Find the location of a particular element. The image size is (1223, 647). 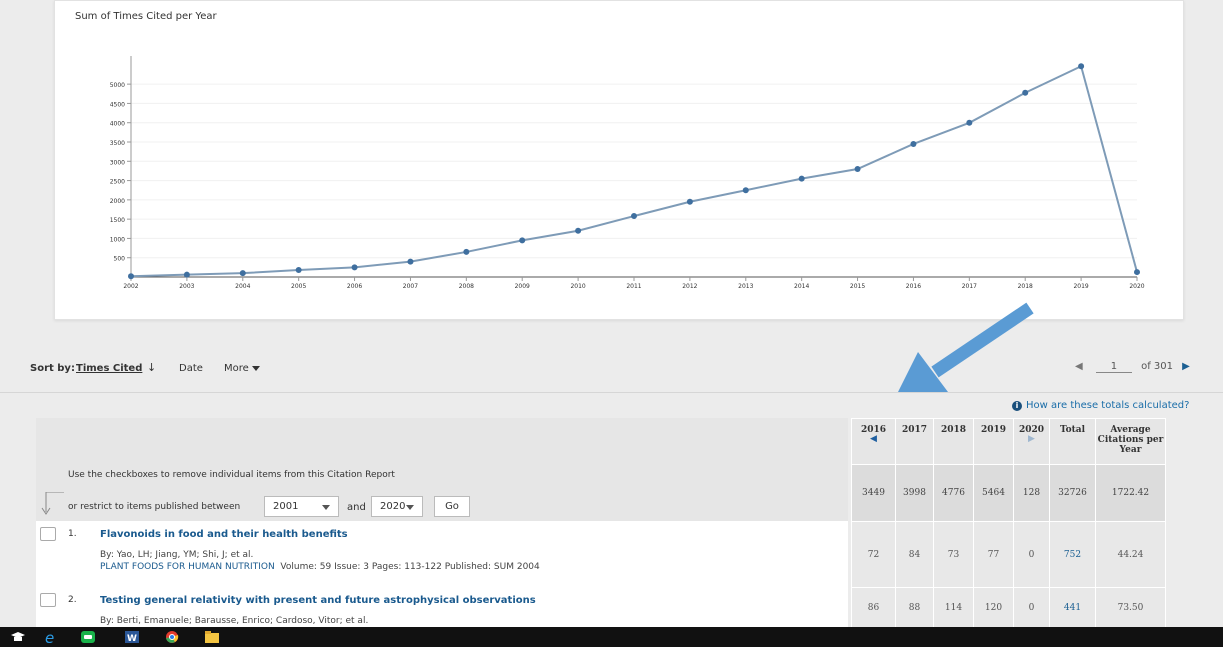

record-total-link: 752 is located at coordinates (1072, 554).